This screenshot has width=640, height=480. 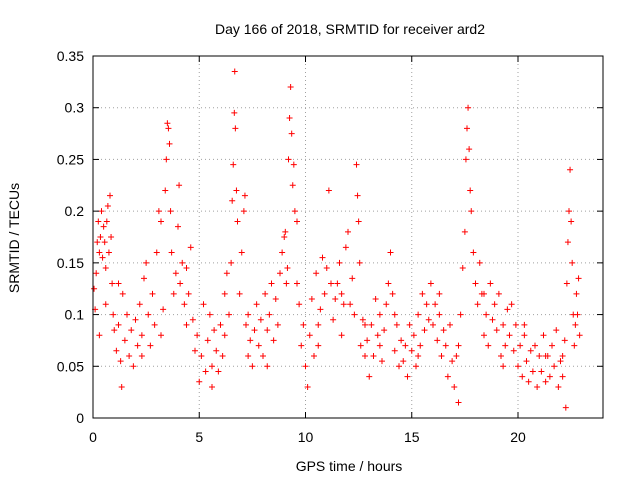 What do you see at coordinates (412, 437) in the screenshot?
I see `x-tick-label: 15` at bounding box center [412, 437].